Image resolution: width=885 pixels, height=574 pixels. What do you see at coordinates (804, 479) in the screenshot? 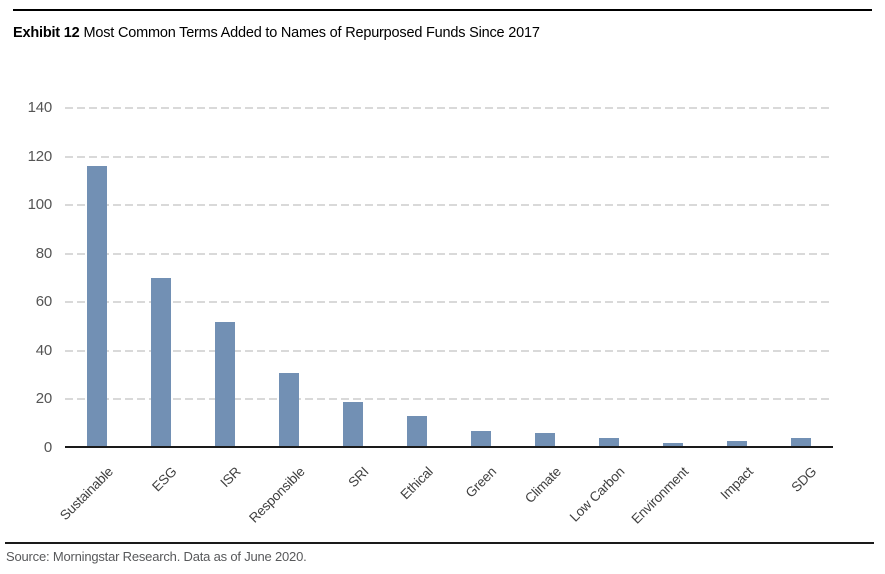
I see `category-label: SDG` at bounding box center [804, 479].